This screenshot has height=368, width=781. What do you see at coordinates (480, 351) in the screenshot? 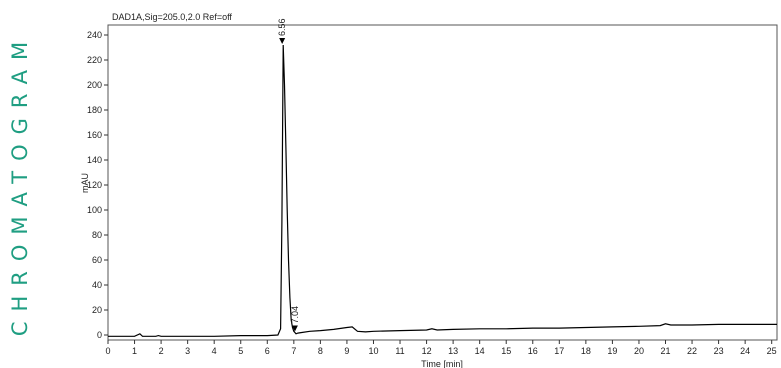
I see `x-tick-label: 14` at bounding box center [480, 351].